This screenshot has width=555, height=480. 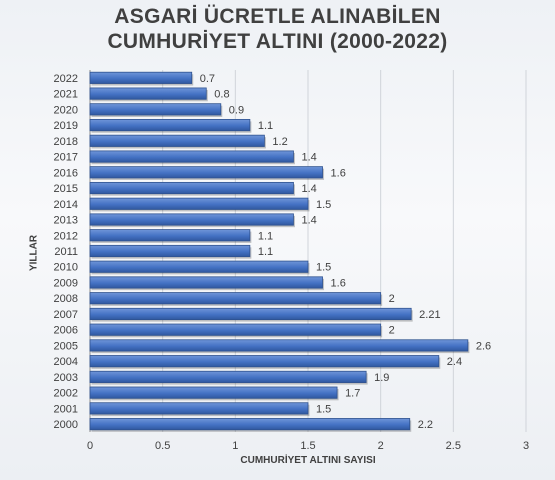 What do you see at coordinates (66, 205) in the screenshot?
I see `y-tick-label: 2014` at bounding box center [66, 205].